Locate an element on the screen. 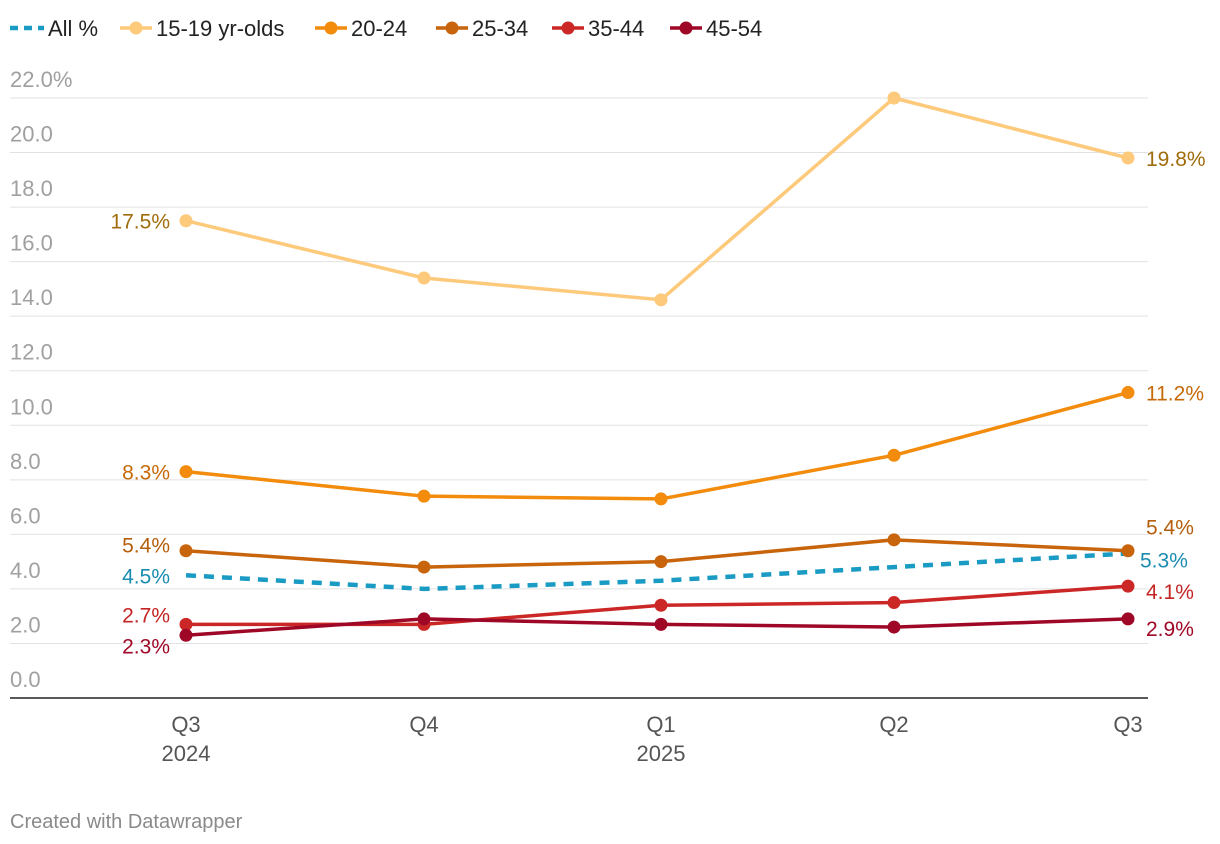 The width and height of the screenshot is (1220, 844). x-tick-label: Q1 is located at coordinates (660, 724).